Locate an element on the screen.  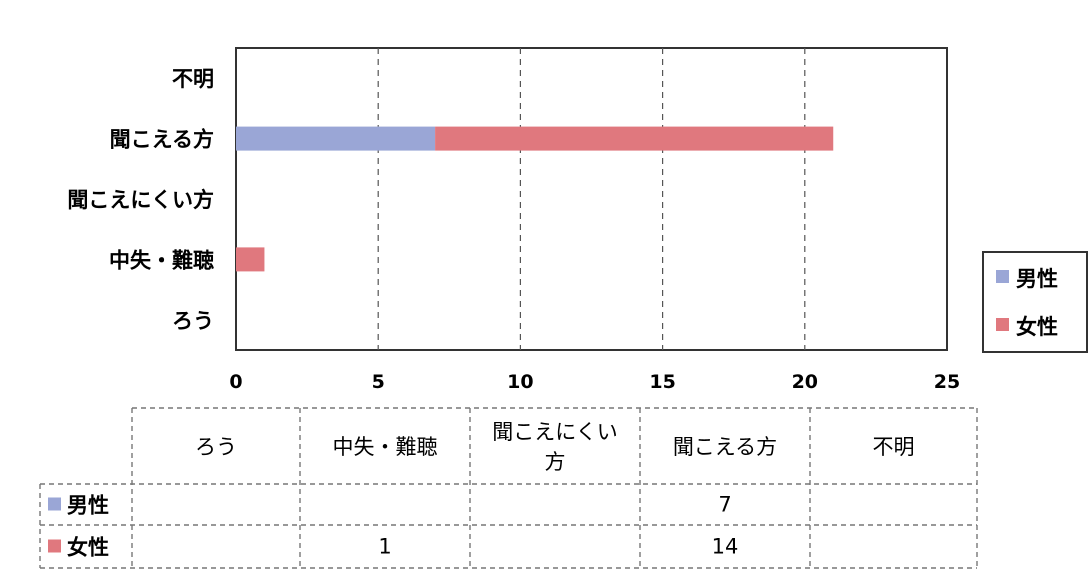
category-label: 中失・難聴 is located at coordinates (161, 260).